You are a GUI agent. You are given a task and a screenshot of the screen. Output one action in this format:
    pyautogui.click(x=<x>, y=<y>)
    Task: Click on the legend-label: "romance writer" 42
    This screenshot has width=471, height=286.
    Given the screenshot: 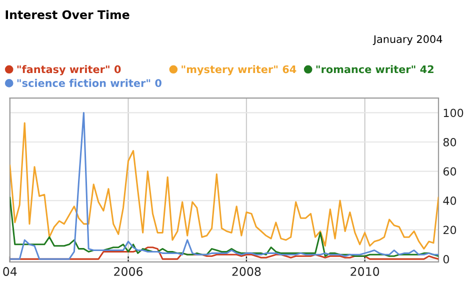 What is the action you would take?
    pyautogui.click(x=375, y=69)
    